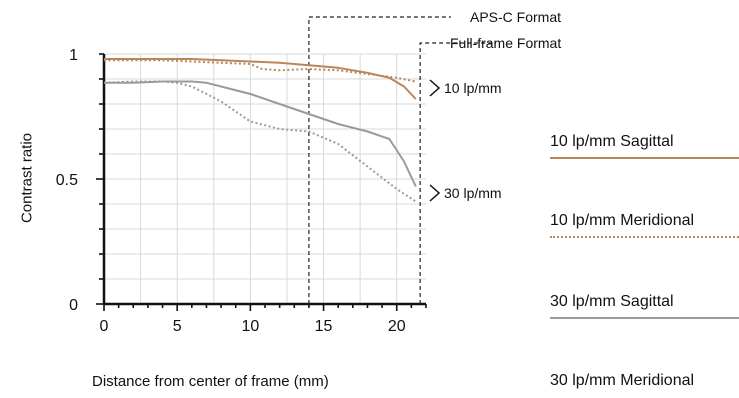 This screenshot has height=398, width=739. Describe the element at coordinates (250, 326) in the screenshot. I see `x-tick-label: 10` at that location.